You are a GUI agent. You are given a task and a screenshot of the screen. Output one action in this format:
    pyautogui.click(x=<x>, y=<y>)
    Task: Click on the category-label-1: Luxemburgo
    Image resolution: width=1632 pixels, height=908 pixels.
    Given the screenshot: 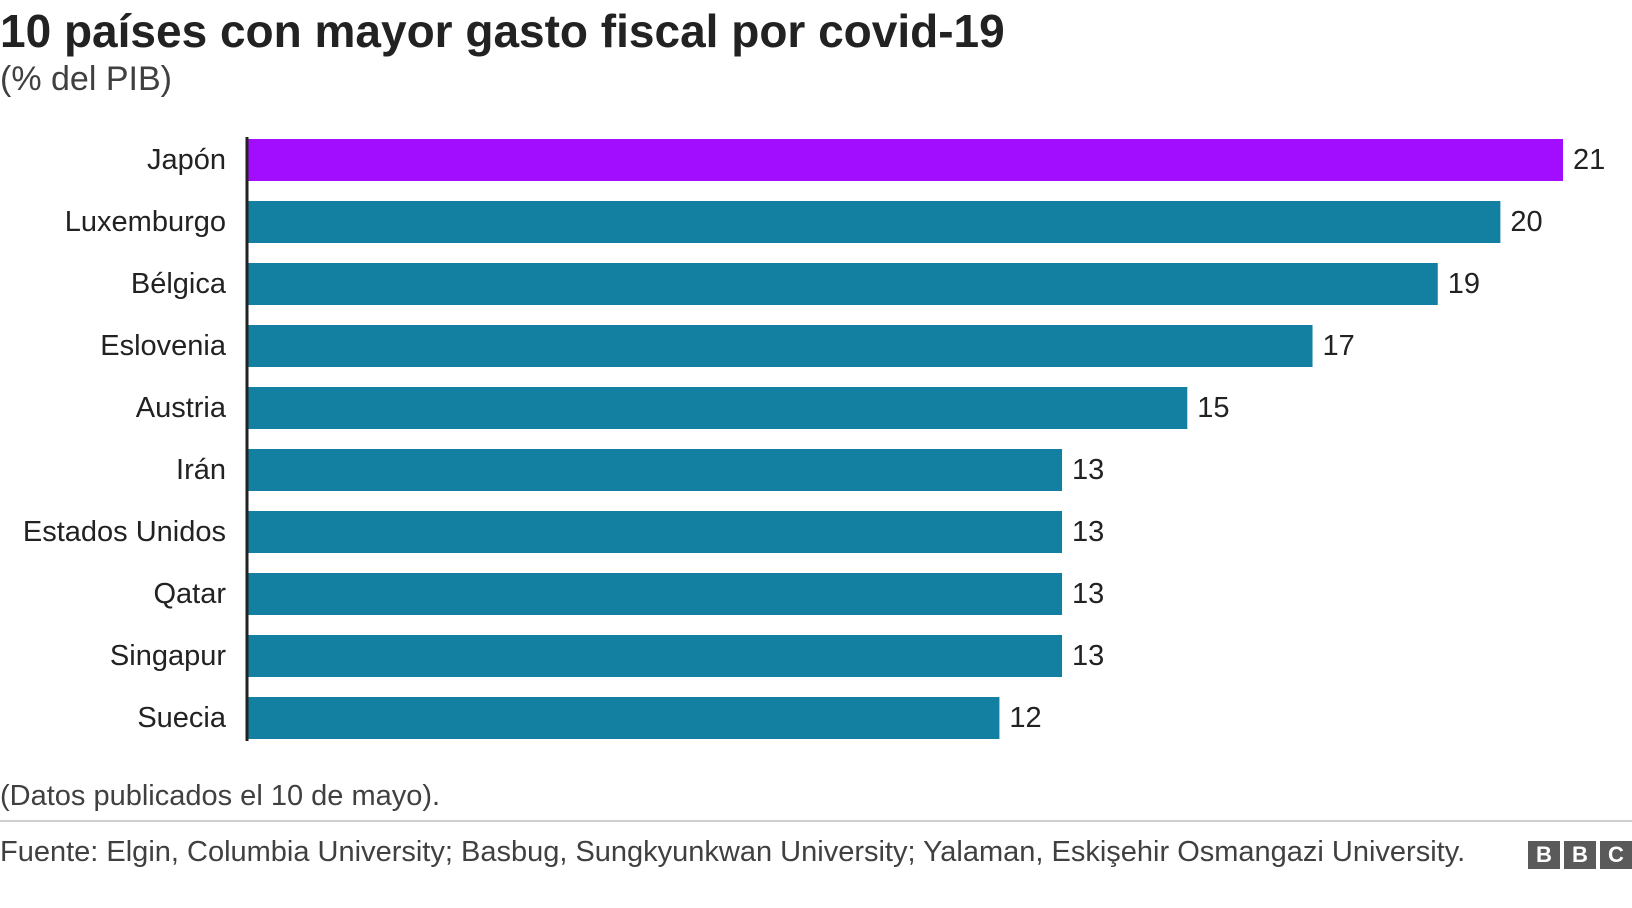 What is the action you would take?
    pyautogui.click(x=145, y=222)
    